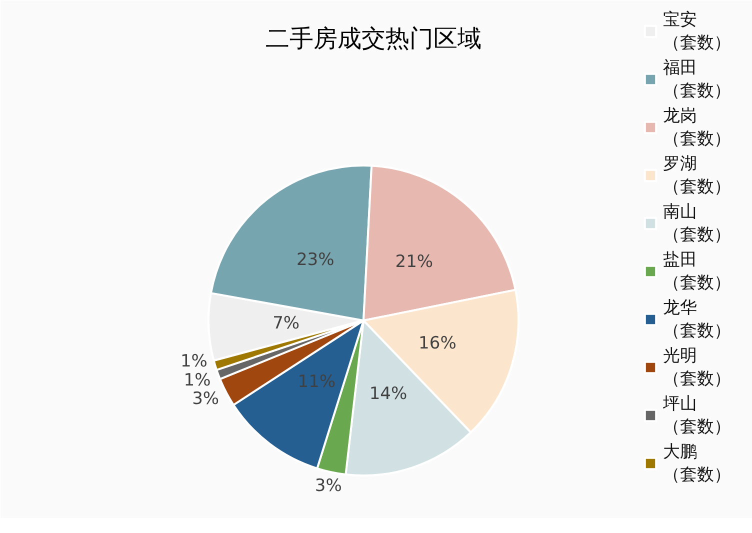 The height and width of the screenshot is (533, 752). What do you see at coordinates (697, 463) in the screenshot?
I see `legend-label: 大鹏（套数）` at bounding box center [697, 463].